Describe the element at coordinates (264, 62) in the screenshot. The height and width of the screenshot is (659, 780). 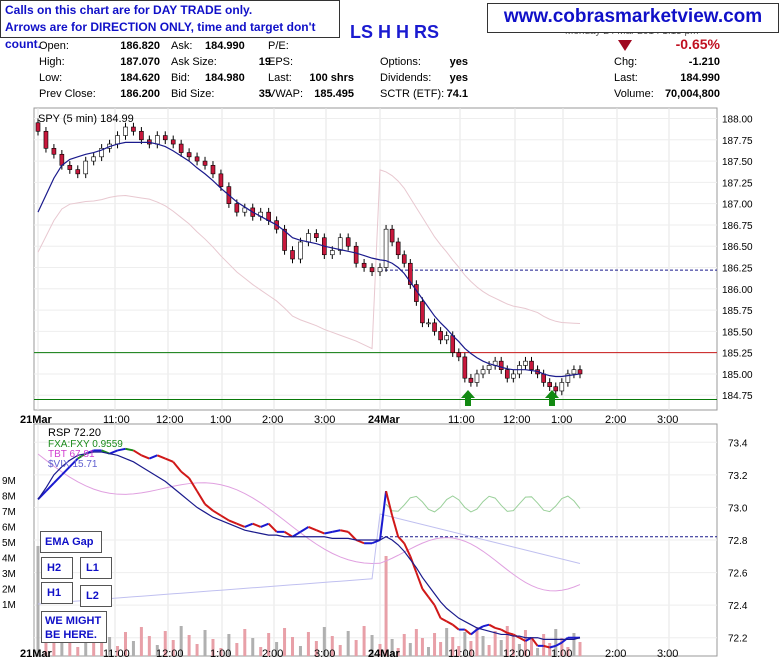
I see `ask-size-value: 19` at that location.